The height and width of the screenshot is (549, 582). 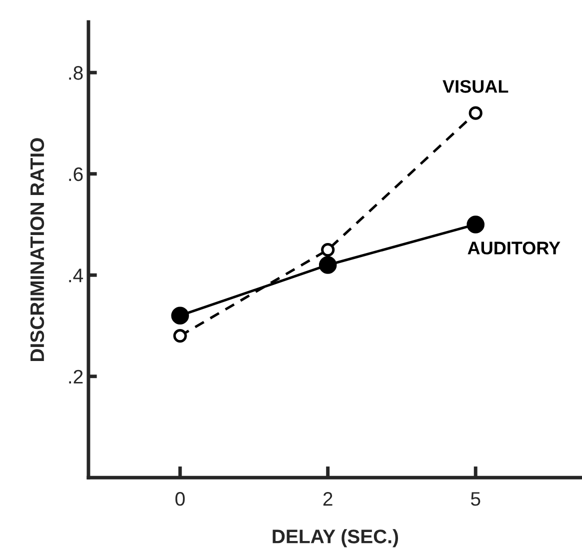 I want to click on x-tick-label: 0, so click(x=180, y=499).